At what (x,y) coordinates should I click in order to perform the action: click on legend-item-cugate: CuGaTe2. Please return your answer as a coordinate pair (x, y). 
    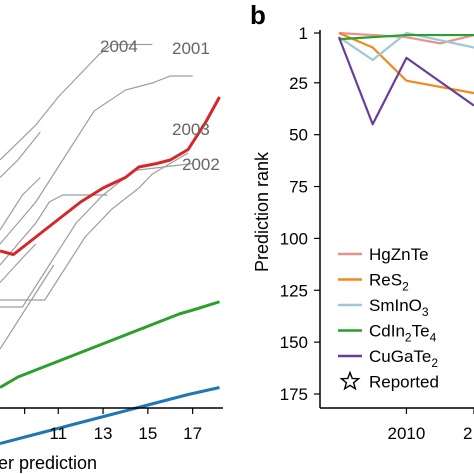
    Looking at the image, I should click on (388, 358).